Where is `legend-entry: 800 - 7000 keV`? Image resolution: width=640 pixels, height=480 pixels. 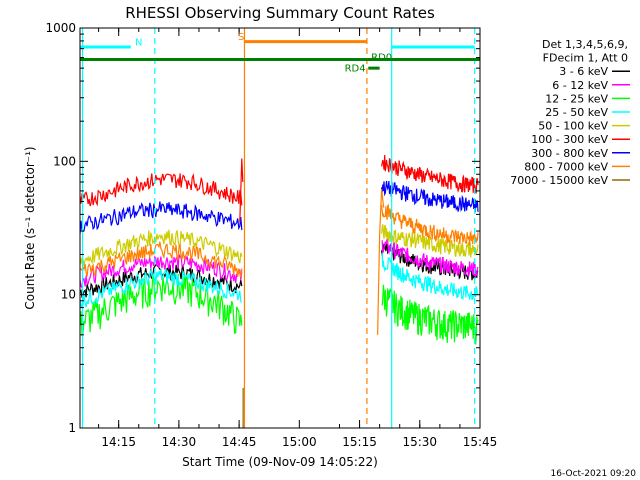 legend-entry: 800 - 7000 keV is located at coordinates (566, 166).